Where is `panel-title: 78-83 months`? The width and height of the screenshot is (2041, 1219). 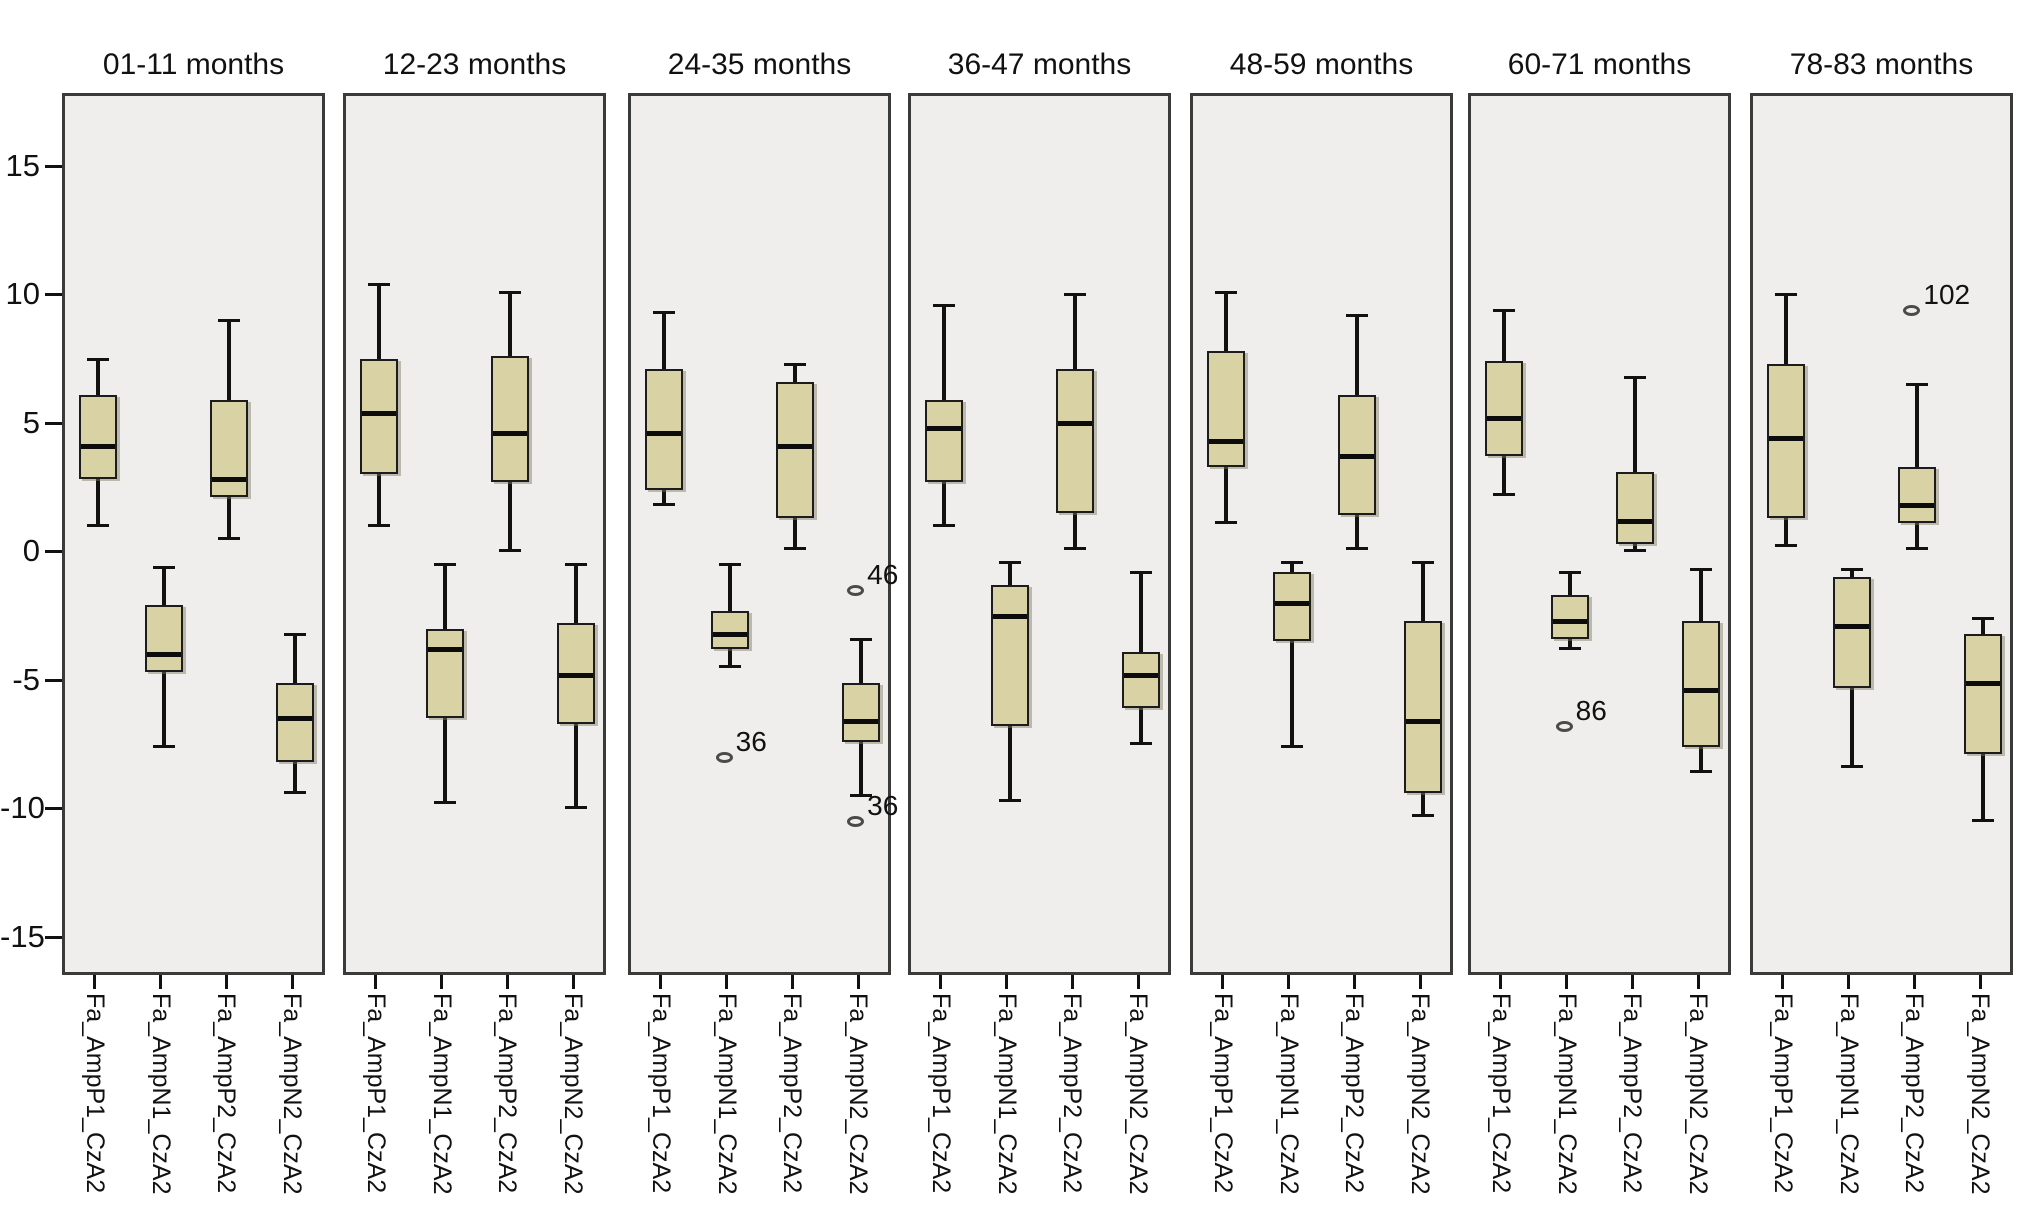 panel-title: 78-83 months is located at coordinates (1881, 64).